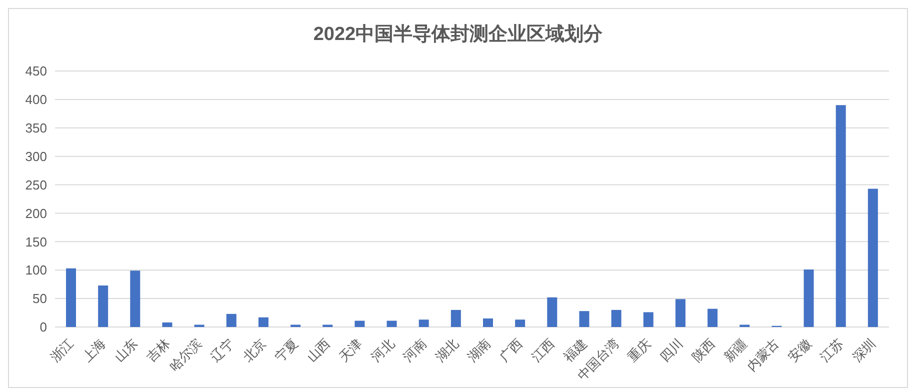 The width and height of the screenshot is (910, 390). Describe the element at coordinates (126, 350) in the screenshot. I see `x-tick-label: 山东` at that location.